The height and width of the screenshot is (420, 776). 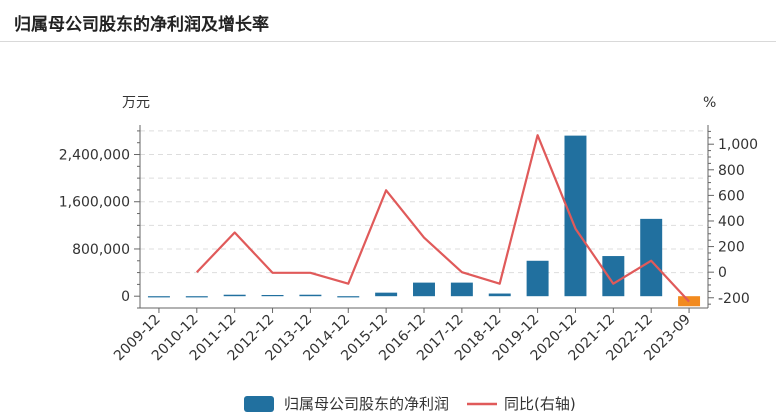 What do you see at coordinates (738, 145) in the screenshot?
I see `right-tick-label: 1,000` at bounding box center [738, 145].